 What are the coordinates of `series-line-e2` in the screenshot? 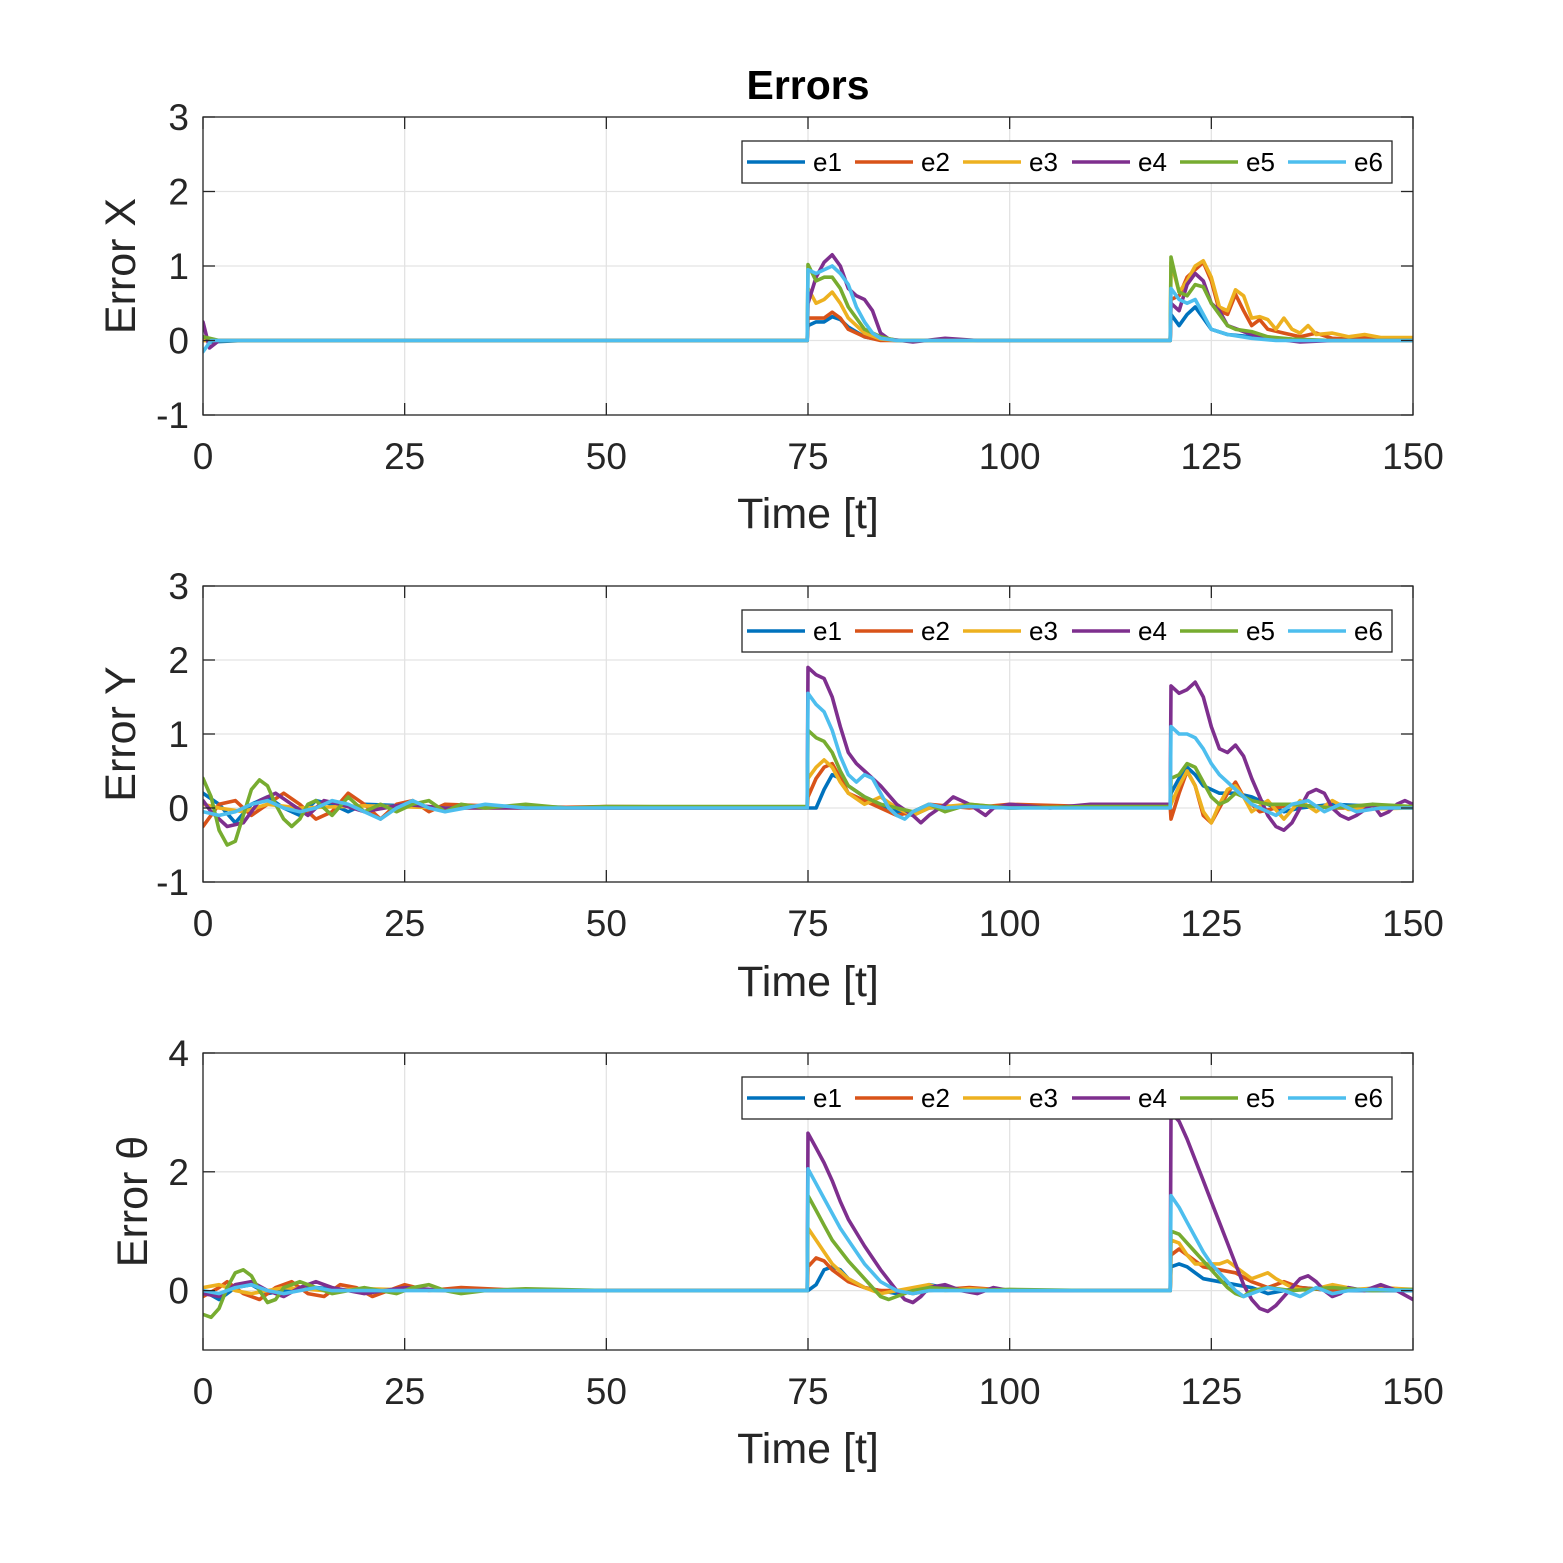 It's located at (808, 1274).